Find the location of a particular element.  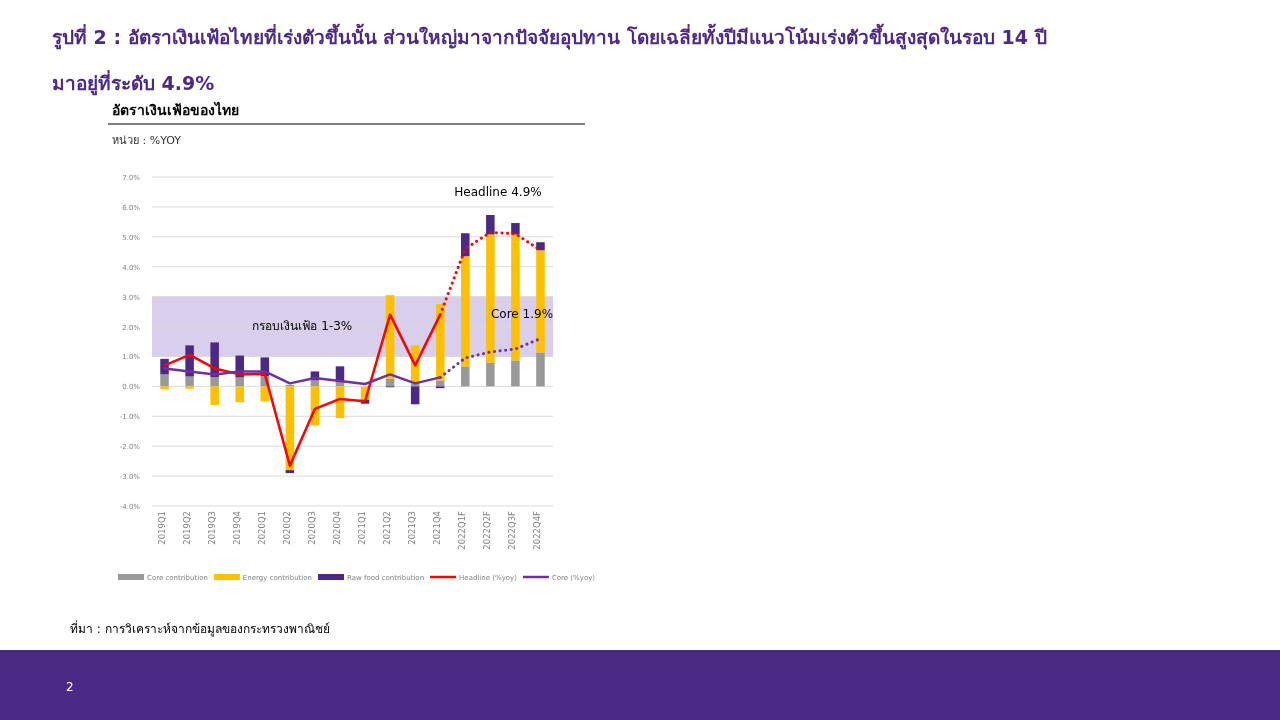

x-tick-label: 2020Q4 is located at coordinates (336, 528).